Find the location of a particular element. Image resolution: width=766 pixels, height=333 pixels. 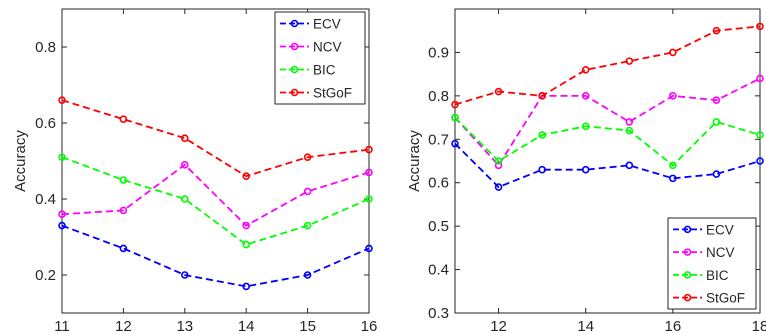

chart-0-xtick-label: 11 is located at coordinates (62, 325).